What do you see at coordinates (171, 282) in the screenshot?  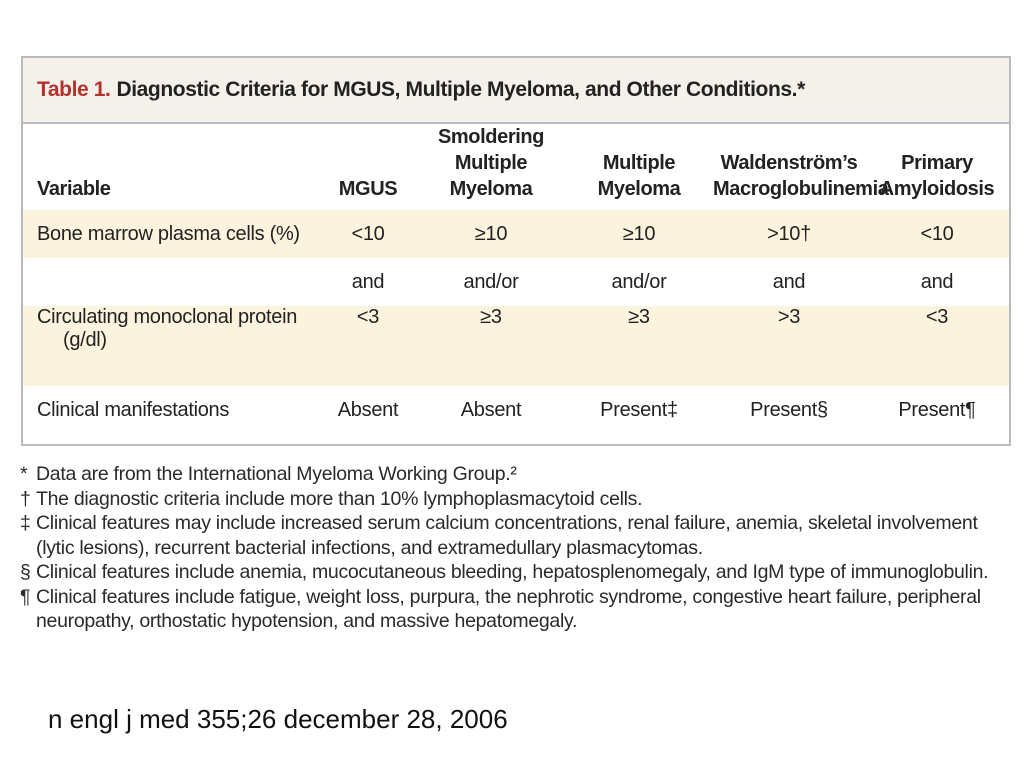 I see `row-variable` at bounding box center [171, 282].